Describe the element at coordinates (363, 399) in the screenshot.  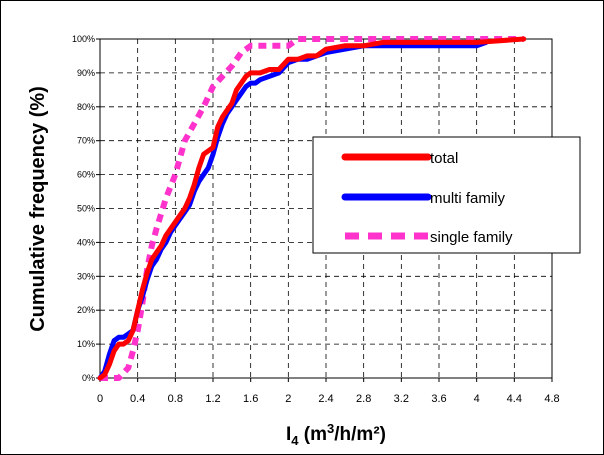
I see `x-tick-label: 2.8` at that location.